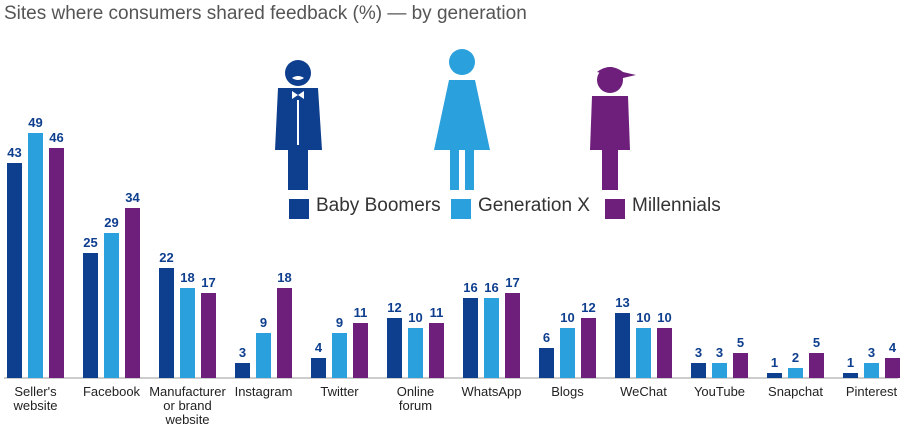 This screenshot has height=429, width=900. Describe the element at coordinates (470, 287) in the screenshot. I see `value-label-baby-boomers-whatsapp: 16` at that location.